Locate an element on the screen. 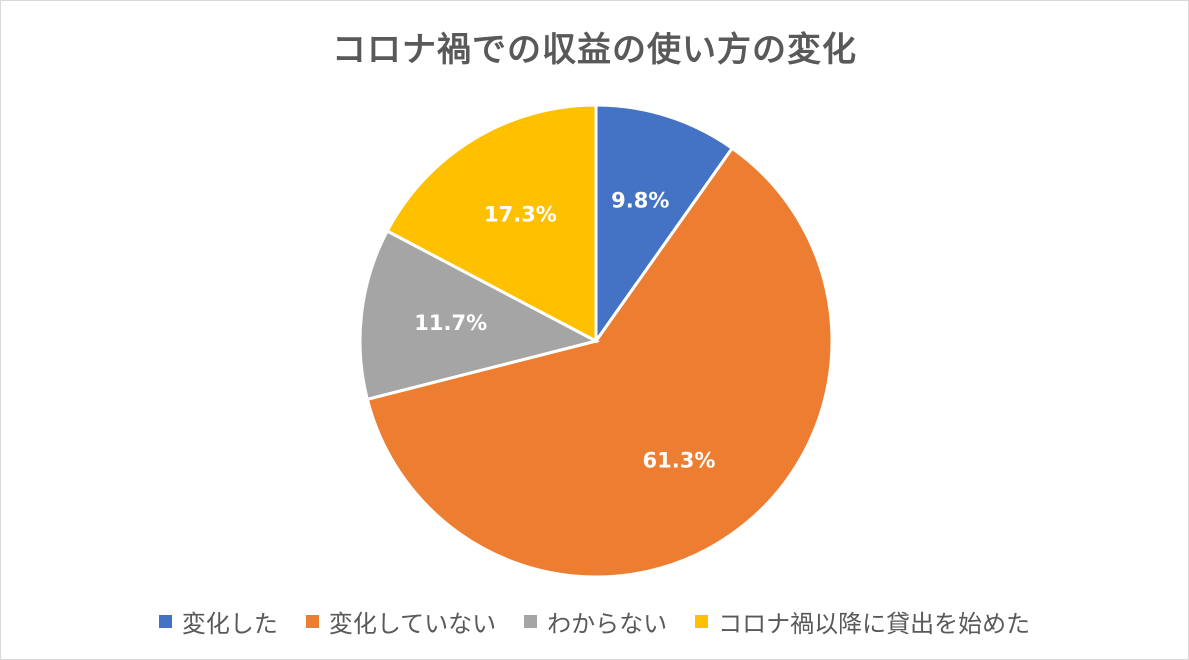  legend-label: わからない is located at coordinates (607, 624).